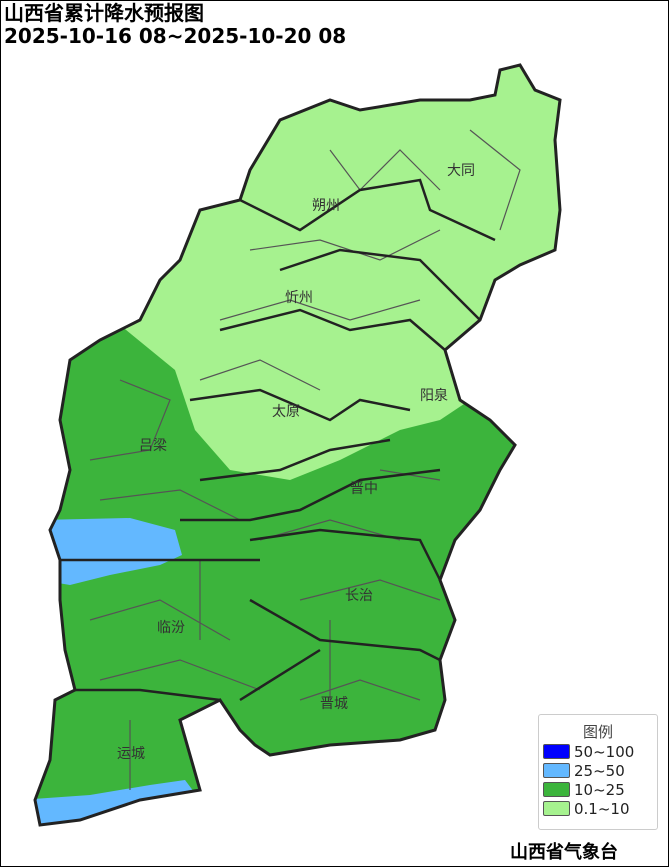 This screenshot has height=867, width=669. I want to click on city-label: 阳泉, so click(434, 395).